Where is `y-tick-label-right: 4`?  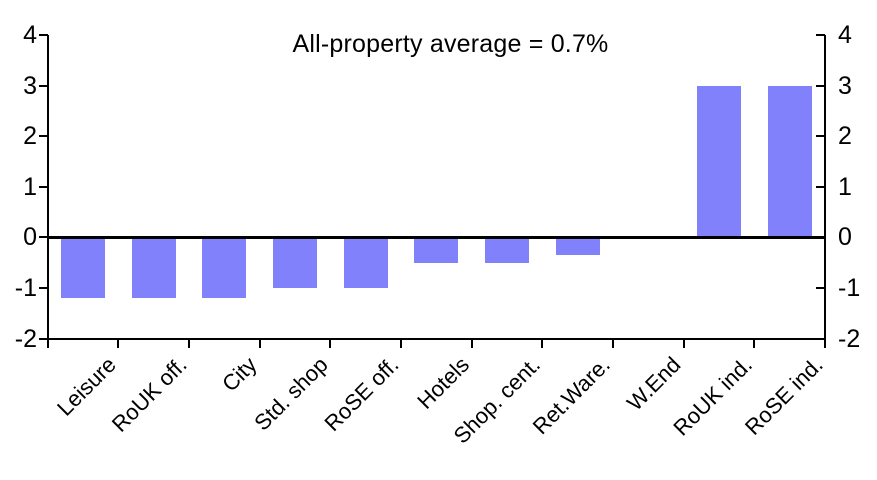 y-tick-label-right: 4 is located at coordinates (845, 35).